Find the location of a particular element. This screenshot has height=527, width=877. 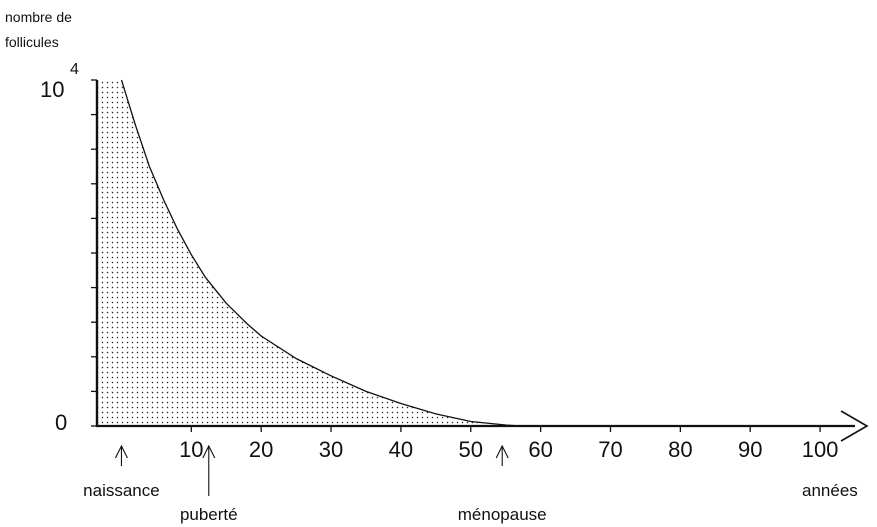

annotations: naissance puberté ménopause is located at coordinates (315, 484).